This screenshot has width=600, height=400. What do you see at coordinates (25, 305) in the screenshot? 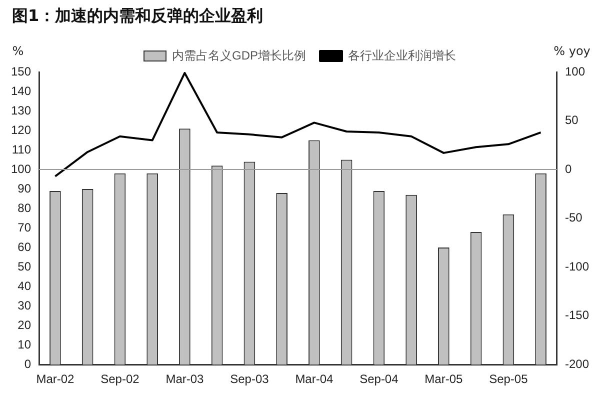
I see `y-tick-label: 30` at bounding box center [25, 305].